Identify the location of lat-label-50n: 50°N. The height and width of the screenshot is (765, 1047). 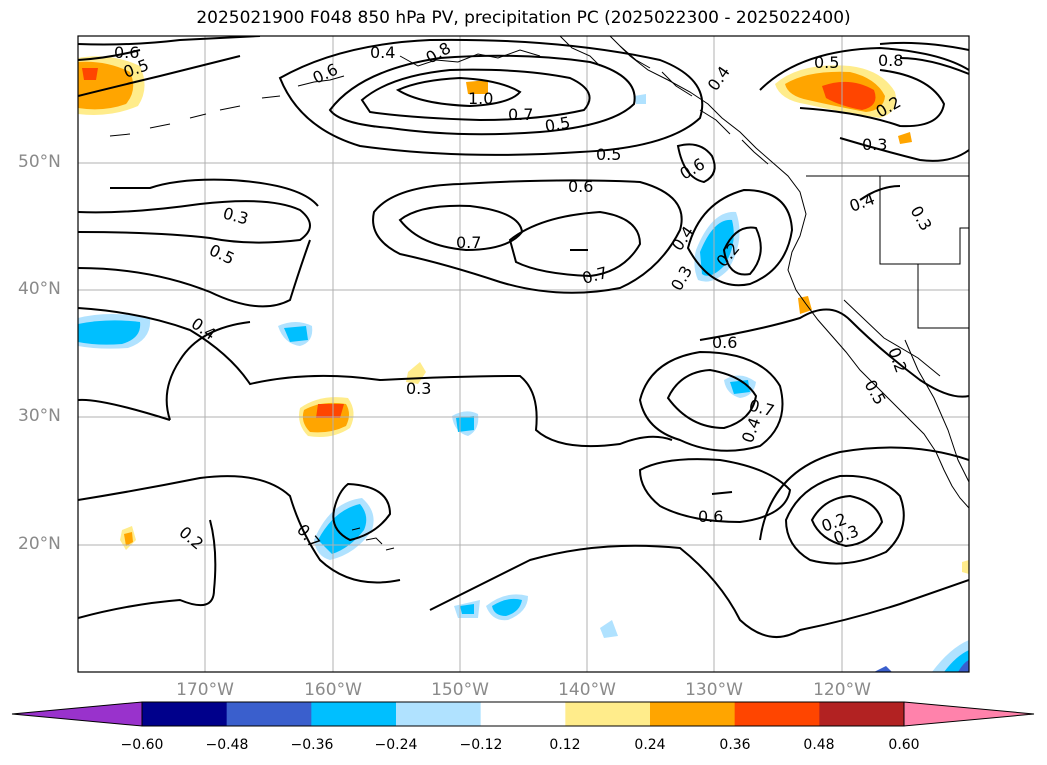
(39, 162).